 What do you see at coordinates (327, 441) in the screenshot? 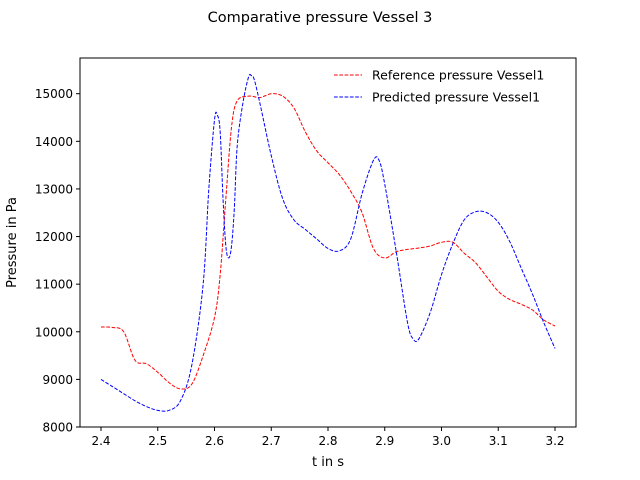
I see `x-tick-label: 2.8` at bounding box center [327, 441].